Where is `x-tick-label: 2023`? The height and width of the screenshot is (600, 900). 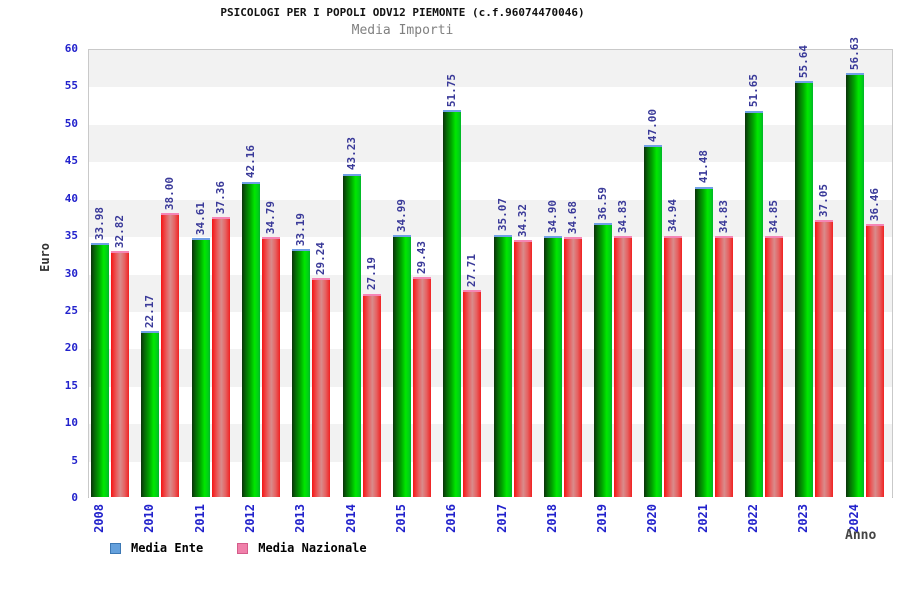 x-tick-label: 2023 is located at coordinates (803, 518).